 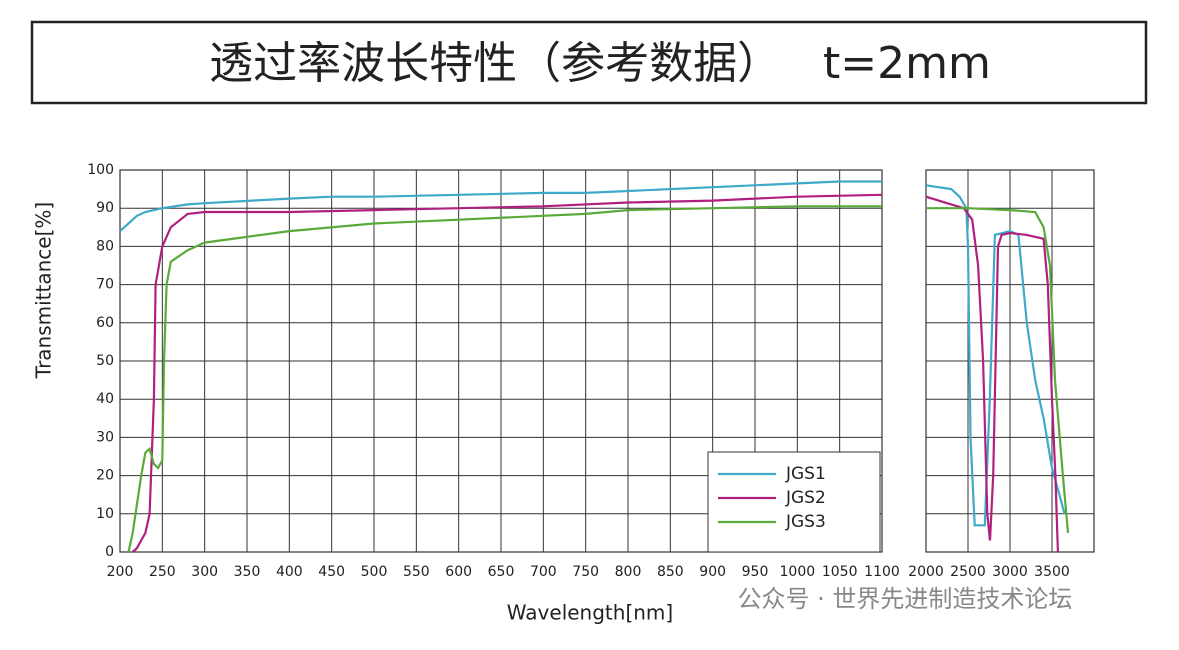 What do you see at coordinates (100, 170) in the screenshot?
I see `y-tick-label: 100` at bounding box center [100, 170].